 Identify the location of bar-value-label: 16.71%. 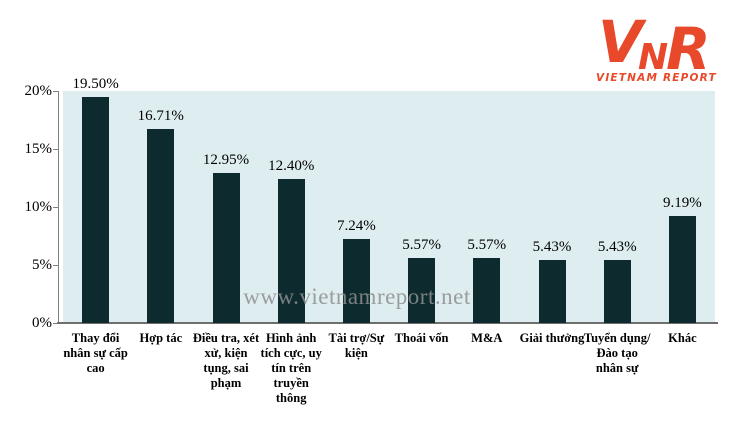
(160, 116).